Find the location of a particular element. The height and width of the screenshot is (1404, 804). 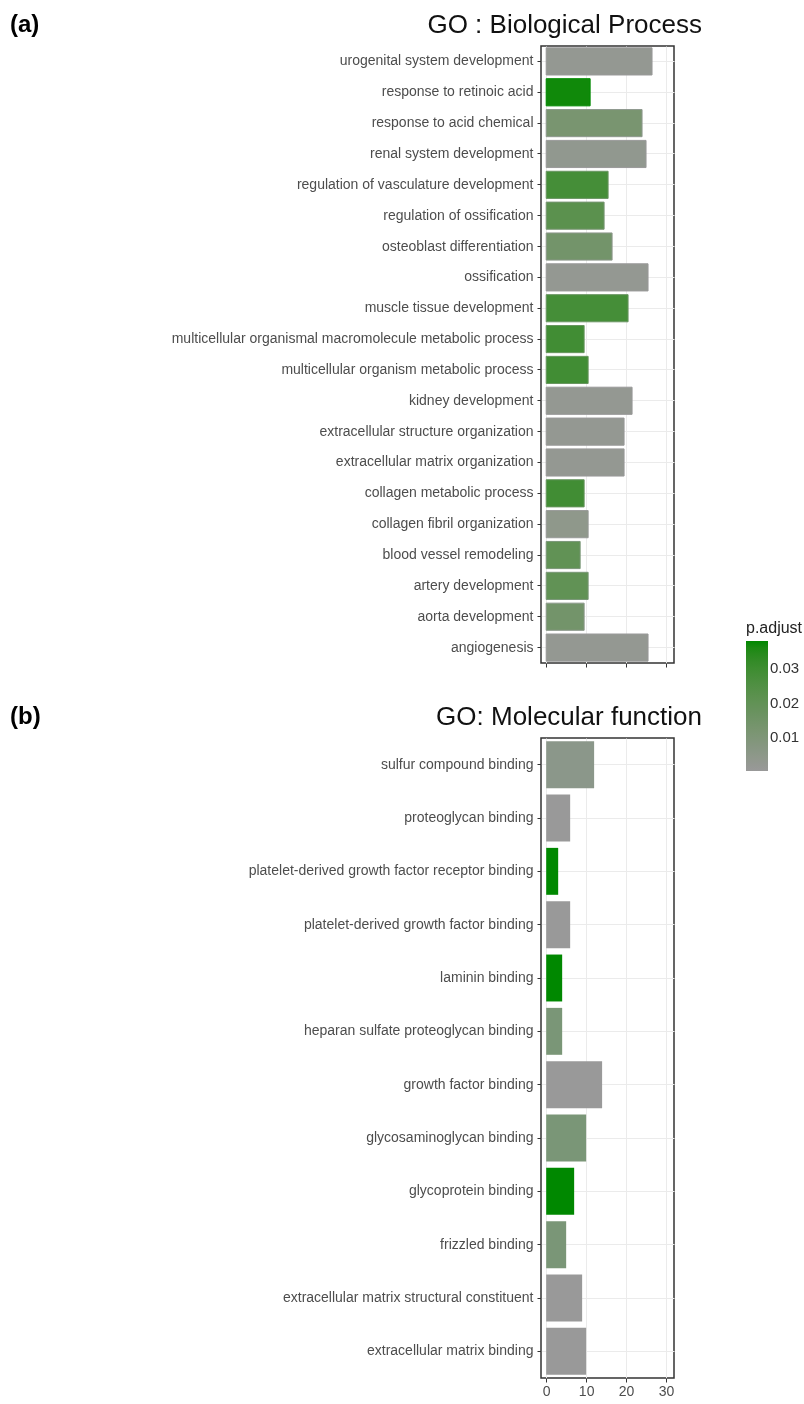

y-tick-label: regulation of ossification is located at coordinates (458, 214).